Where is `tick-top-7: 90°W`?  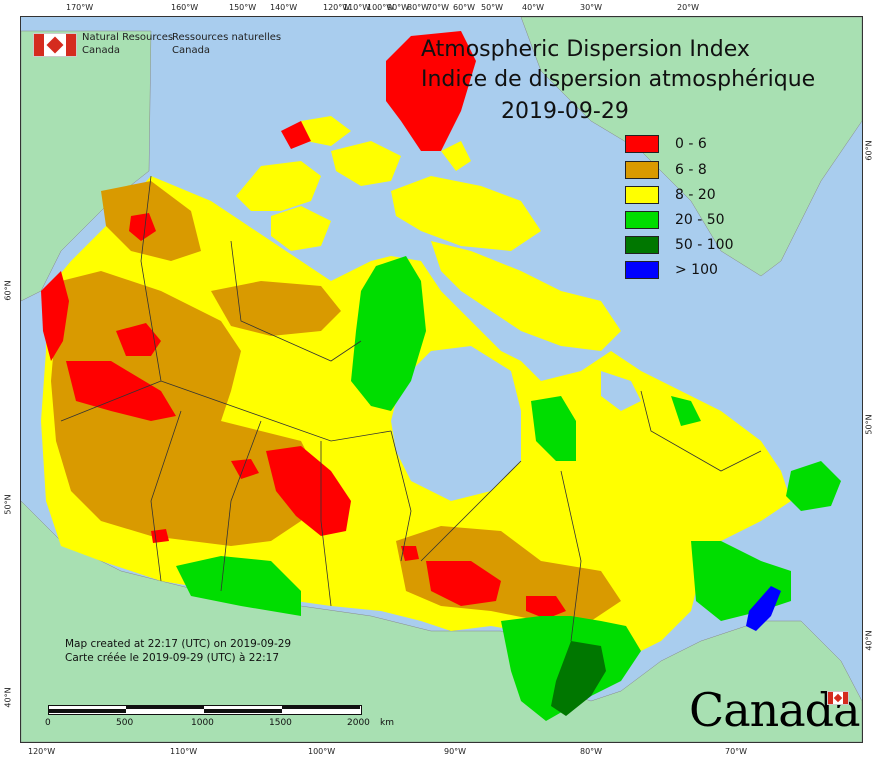
tick-top-7: 90°W is located at coordinates (398, 7).